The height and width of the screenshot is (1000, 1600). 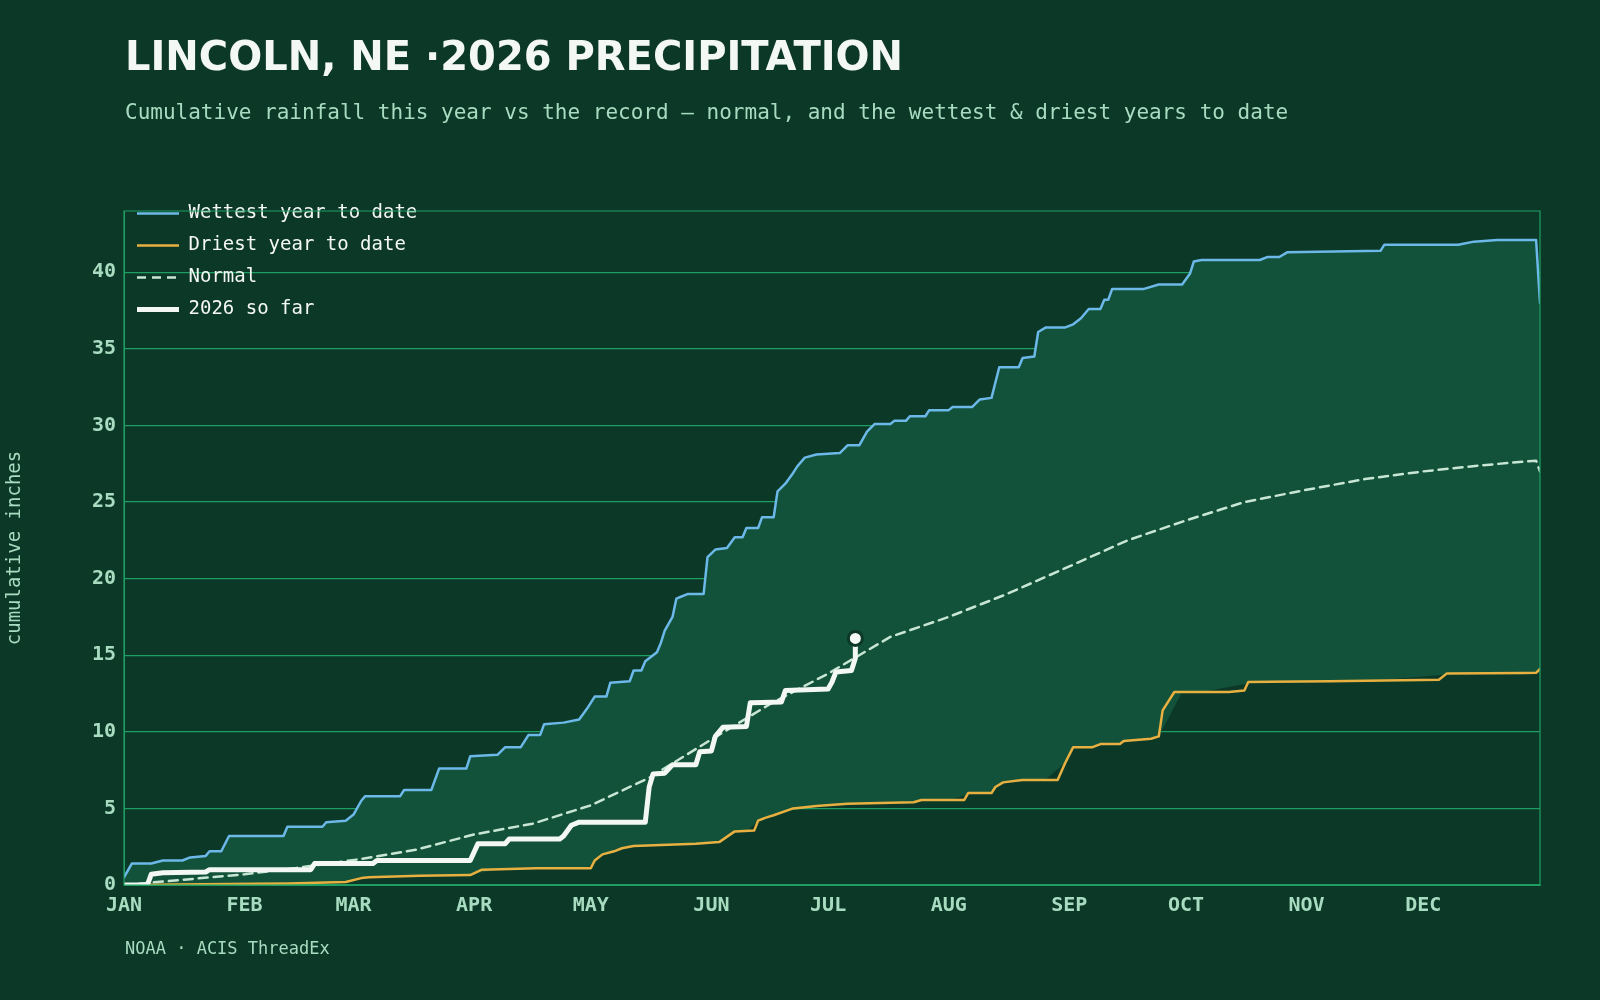 What do you see at coordinates (103, 270) in the screenshot?
I see `y-tick-label: 40` at bounding box center [103, 270].